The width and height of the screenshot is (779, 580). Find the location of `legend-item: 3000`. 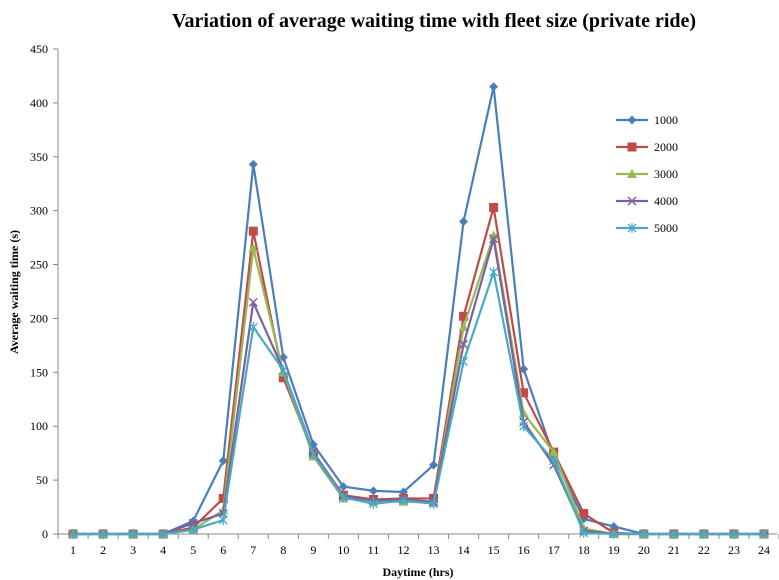

legend-item: 3000 is located at coordinates (647, 174).